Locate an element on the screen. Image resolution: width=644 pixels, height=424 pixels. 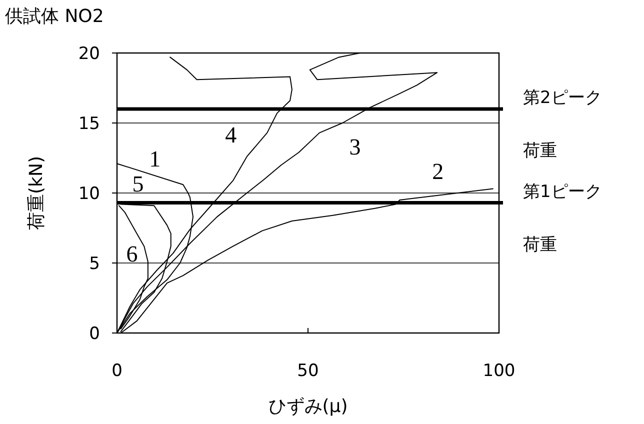
x-tick-label: 100 is located at coordinates (499, 371).